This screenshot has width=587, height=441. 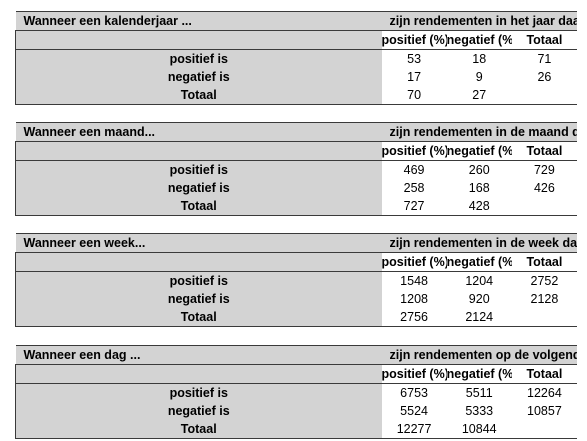 I want to click on table-row: Totaal 2756 2124, so click(x=296, y=317).